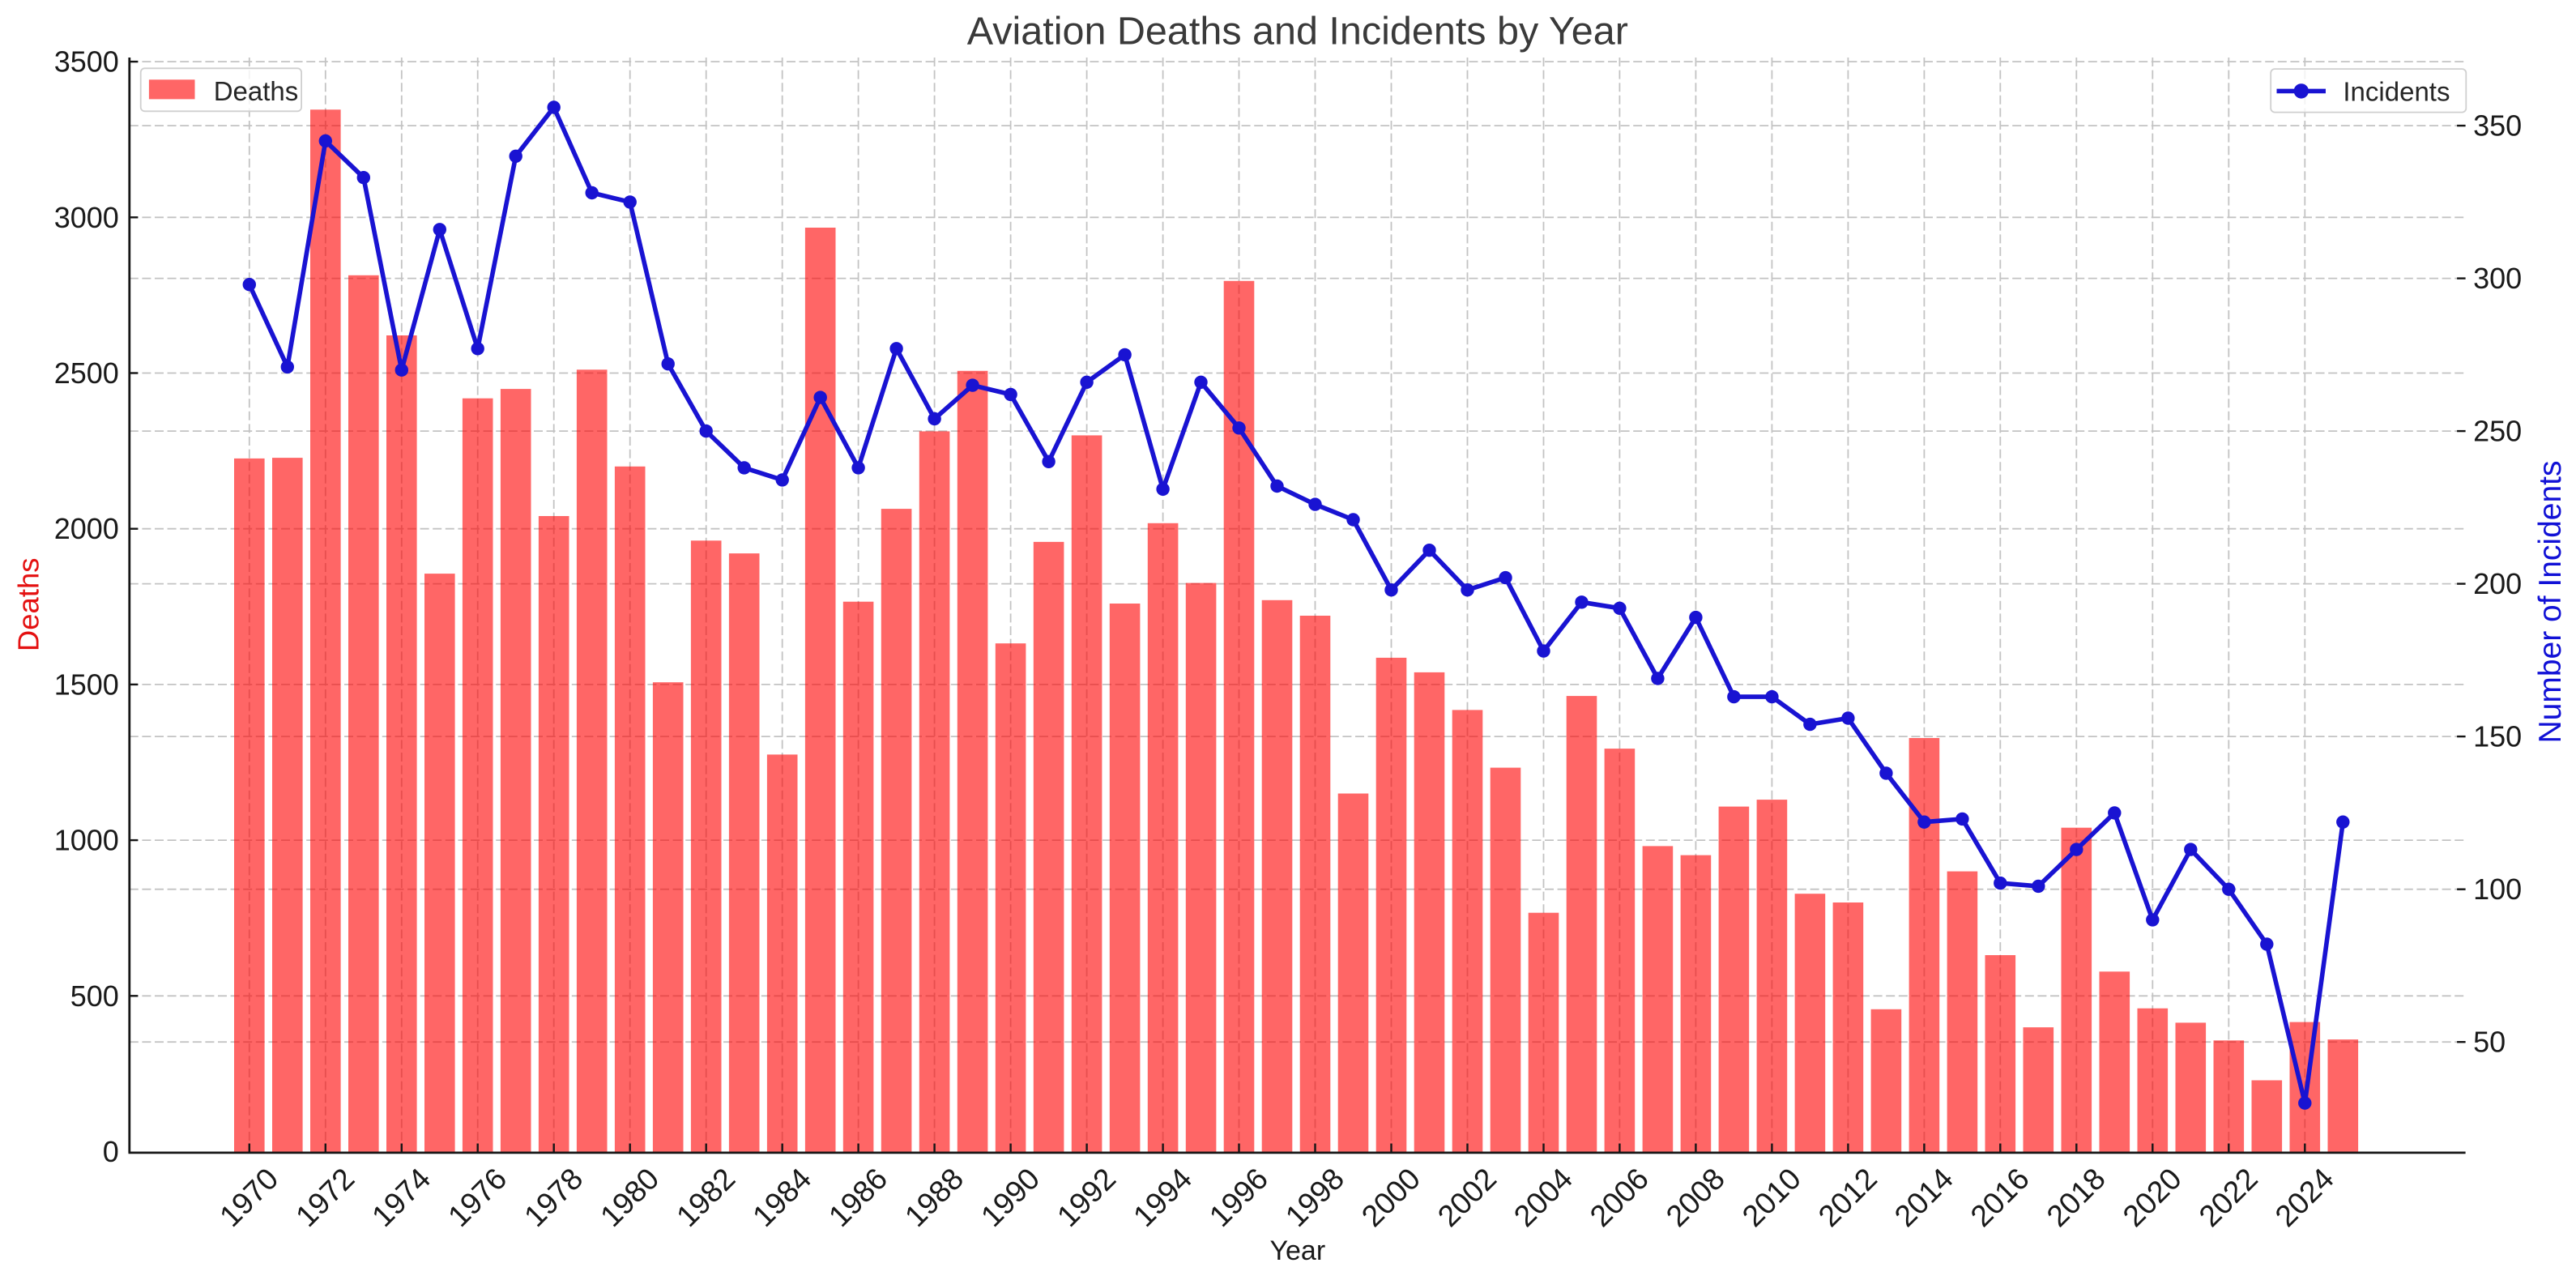 The height and width of the screenshot is (1280, 2576). I want to click on svg-text: 150, so click(2497, 736).